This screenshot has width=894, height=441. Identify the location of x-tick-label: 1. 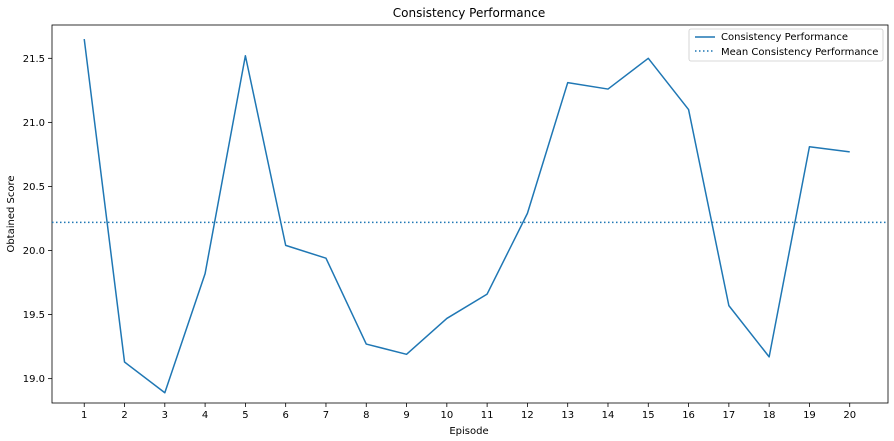
(84, 415).